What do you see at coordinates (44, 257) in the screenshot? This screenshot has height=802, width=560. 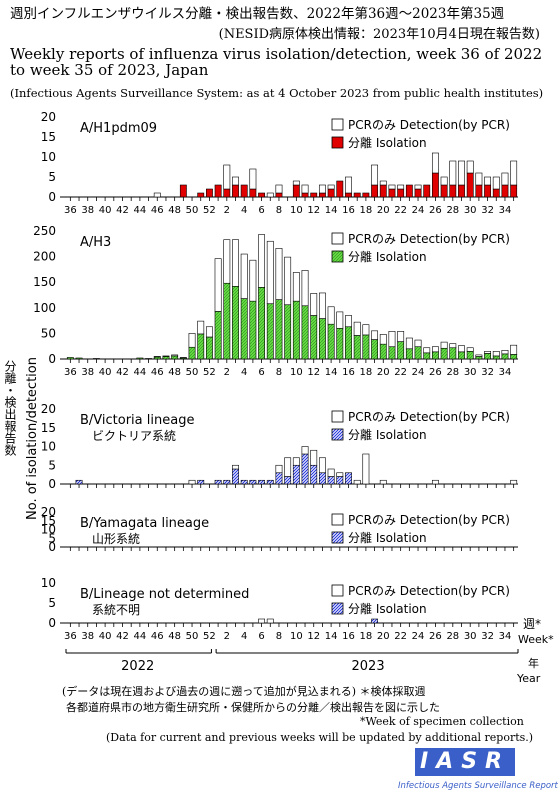 I see `y-tick-label: 200` at bounding box center [44, 257].